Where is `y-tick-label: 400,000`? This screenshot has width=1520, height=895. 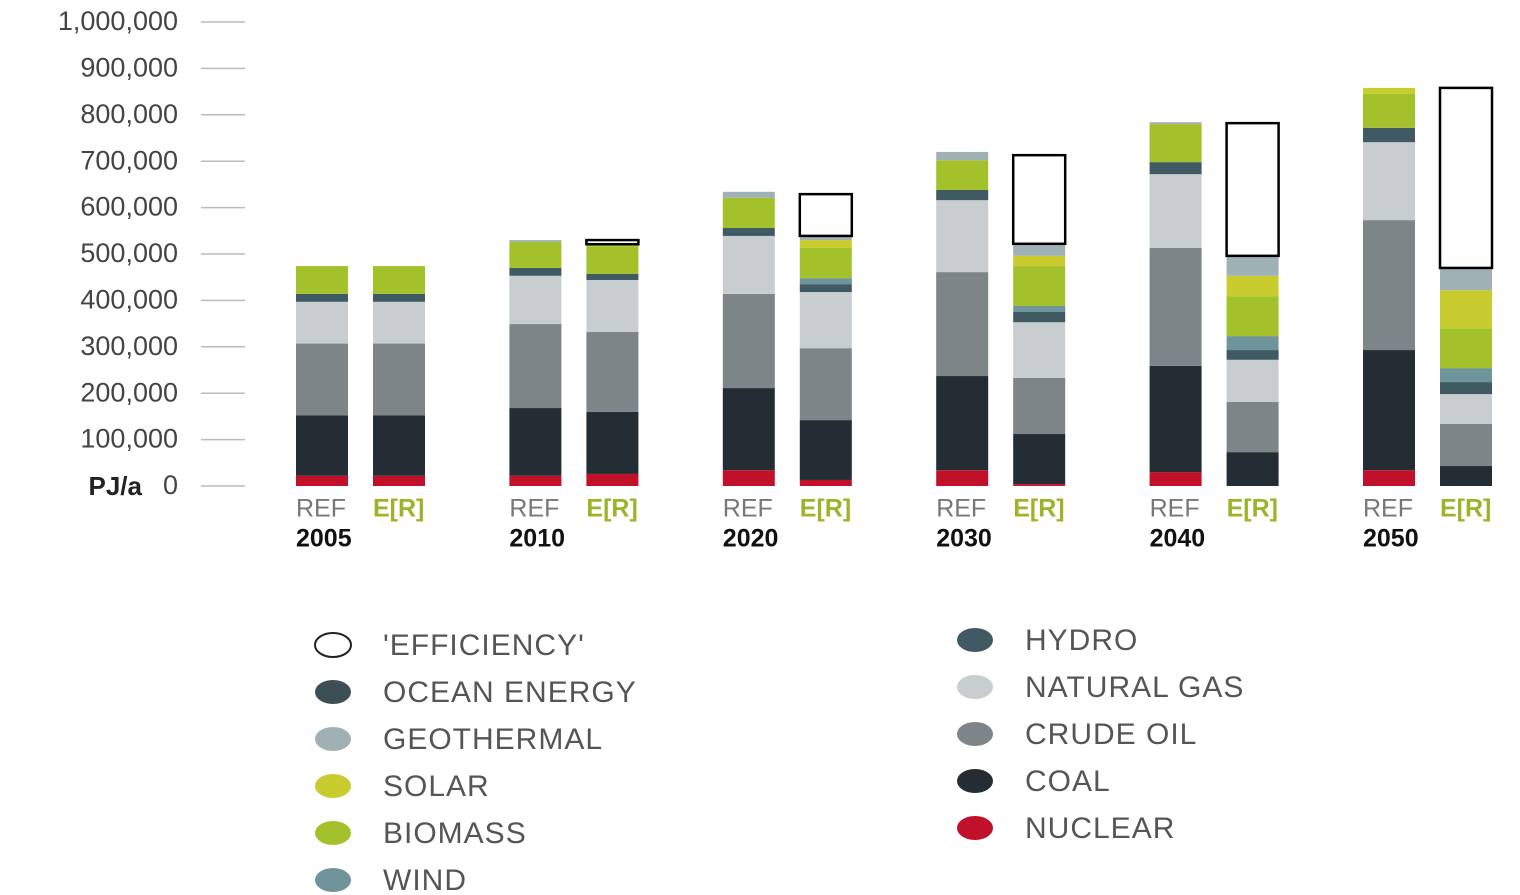 y-tick-label: 400,000 is located at coordinates (129, 300).